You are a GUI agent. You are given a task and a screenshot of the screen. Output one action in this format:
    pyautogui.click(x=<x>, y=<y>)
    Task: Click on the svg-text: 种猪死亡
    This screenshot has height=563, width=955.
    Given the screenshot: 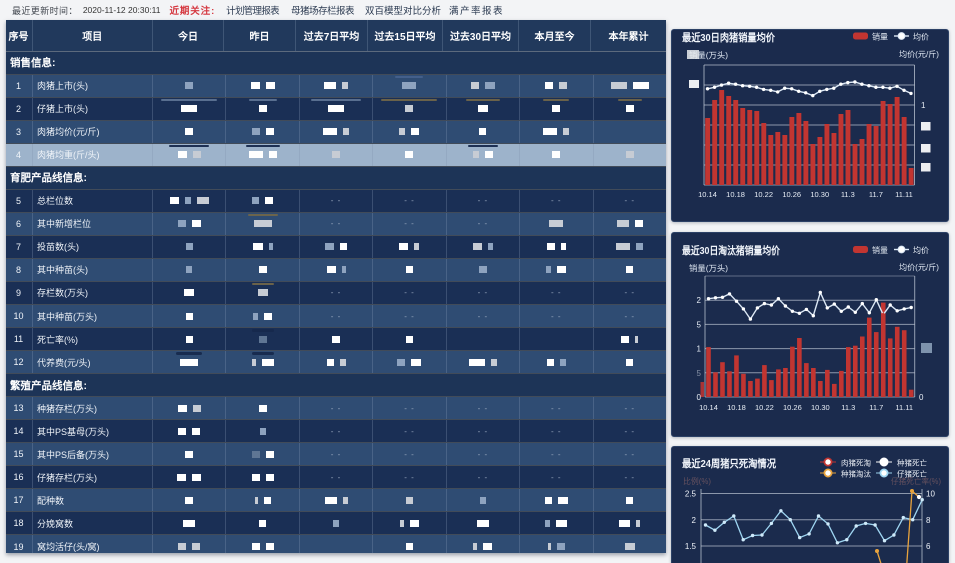 What is the action you would take?
    pyautogui.click(x=912, y=463)
    